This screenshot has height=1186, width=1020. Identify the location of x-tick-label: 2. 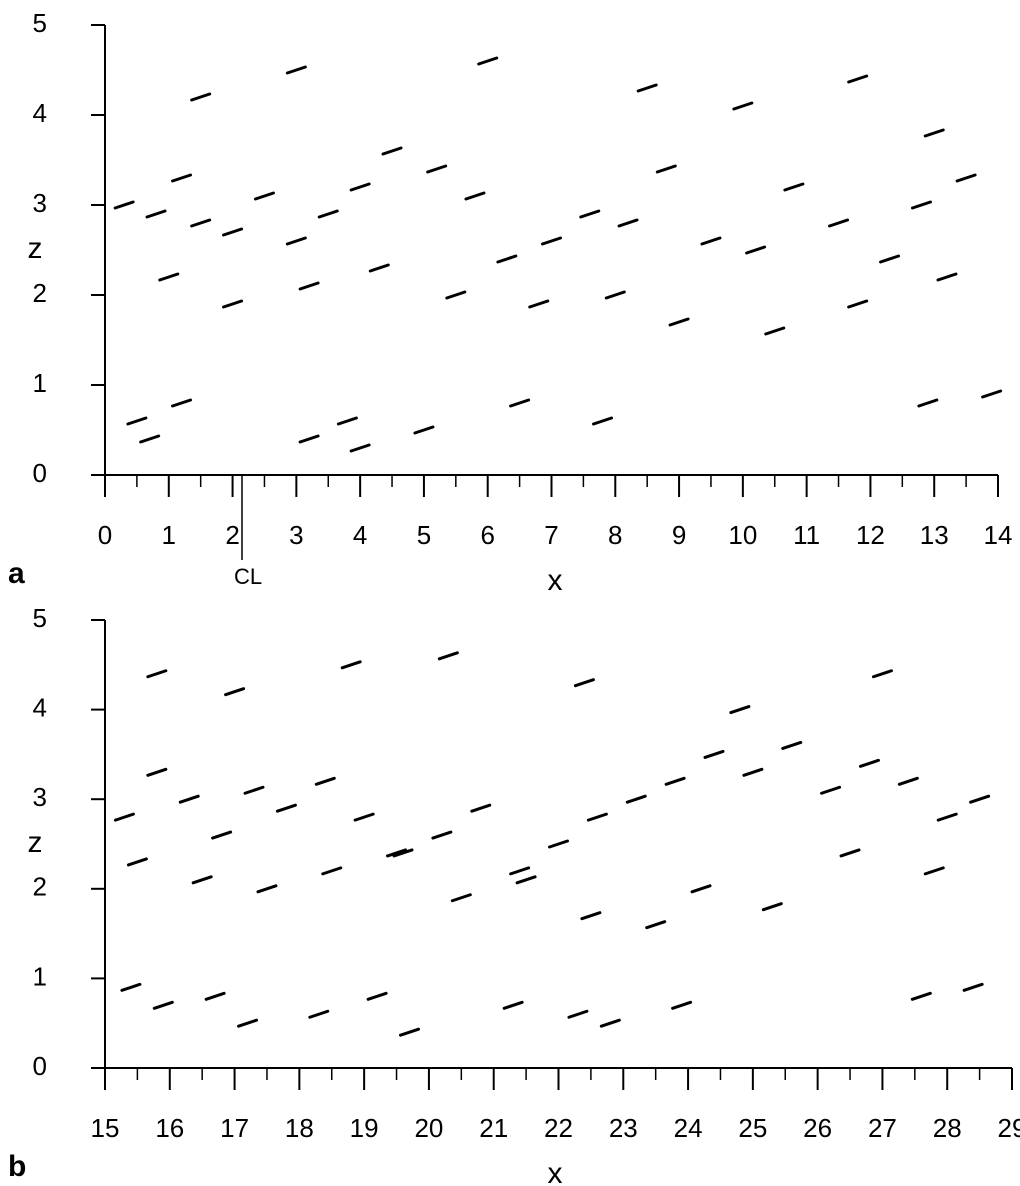
(232, 535).